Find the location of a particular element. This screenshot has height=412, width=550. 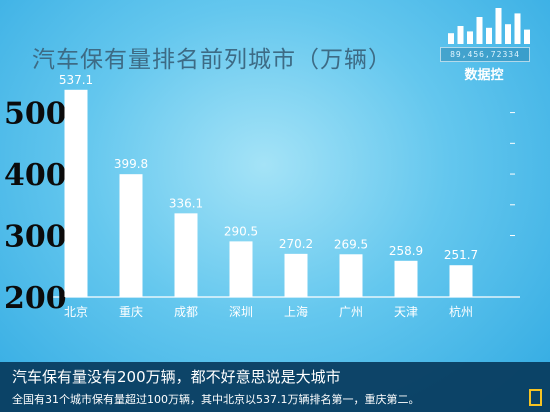

bar-value-label: 399.8 is located at coordinates (131, 164).